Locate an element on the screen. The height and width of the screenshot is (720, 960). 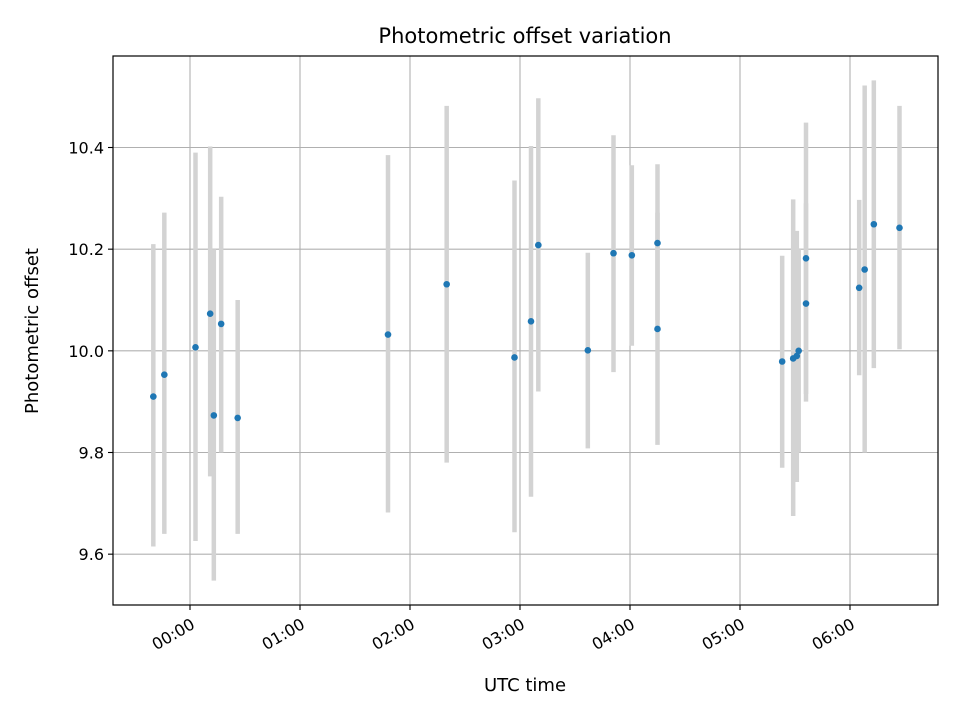
y-axis-label: Photometric offset is located at coordinates (32, 331).